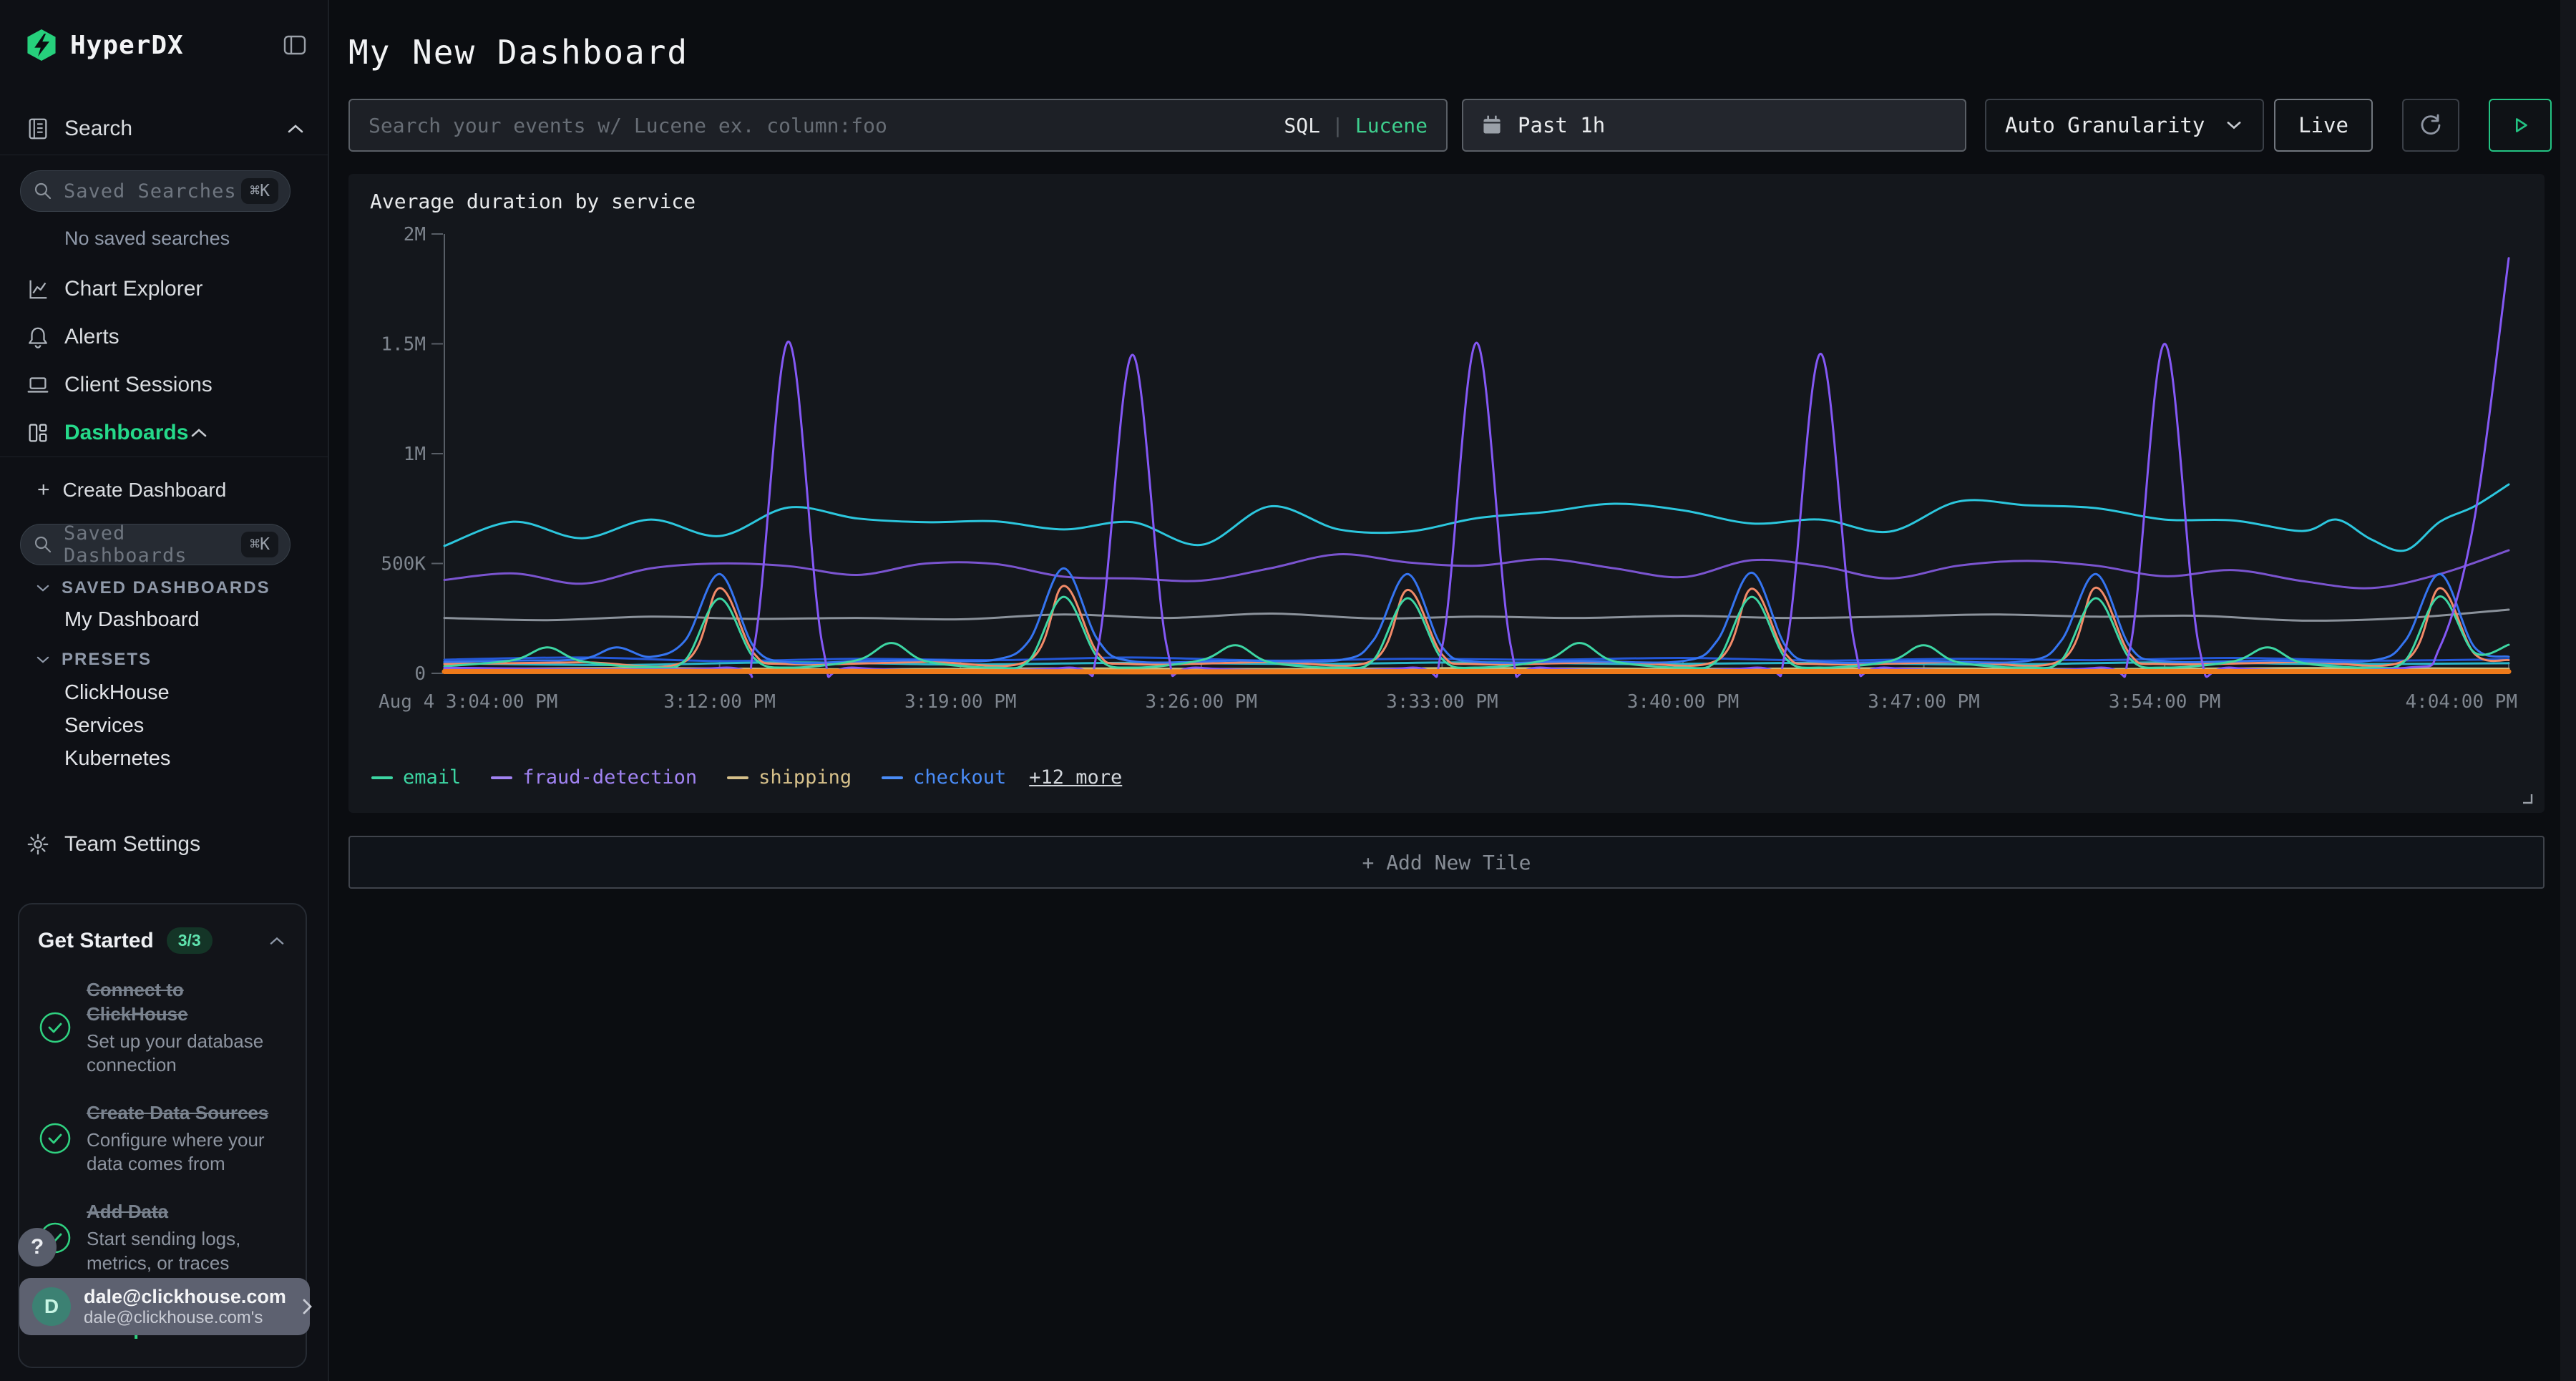 This screenshot has width=2576, height=1381. What do you see at coordinates (189, 940) in the screenshot?
I see `get-started-progress-badge: 3/3` at bounding box center [189, 940].